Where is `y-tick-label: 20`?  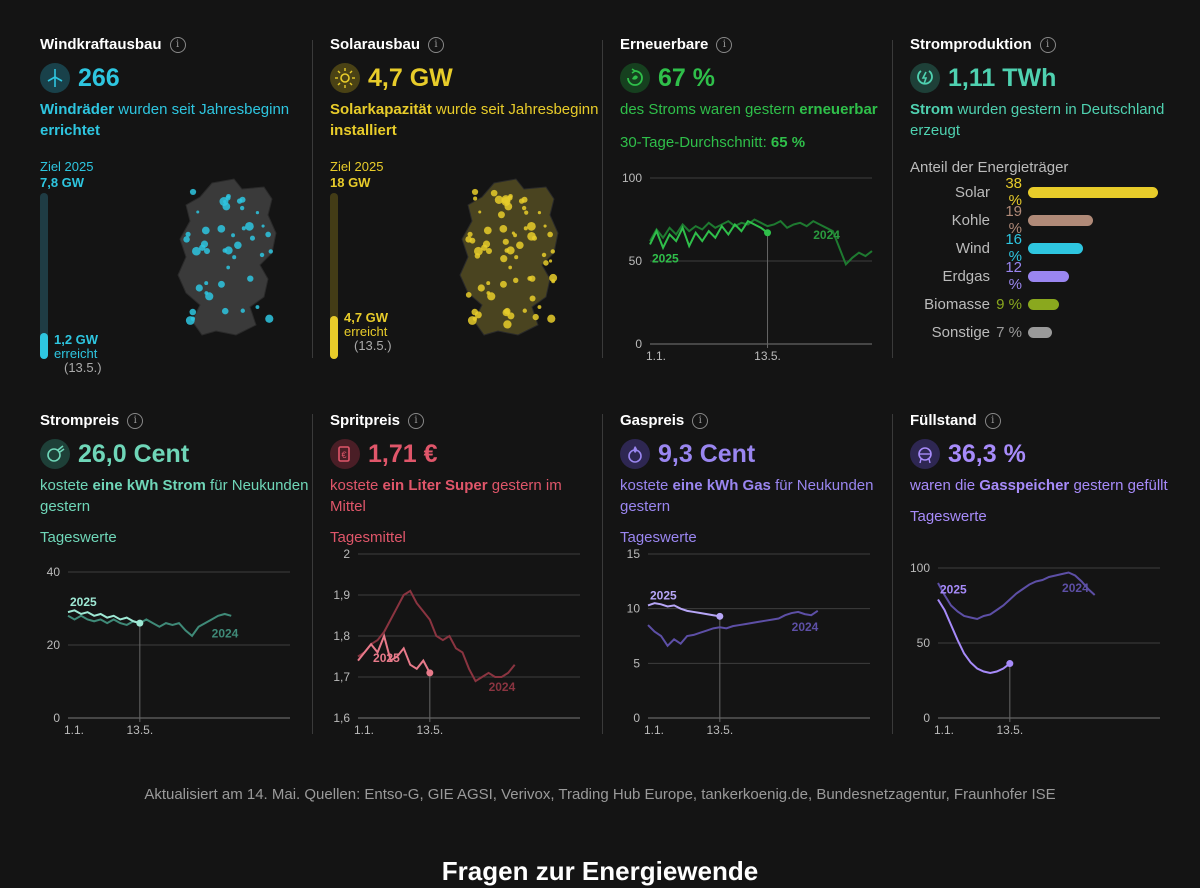
y-tick-label: 20 is located at coordinates (54, 645).